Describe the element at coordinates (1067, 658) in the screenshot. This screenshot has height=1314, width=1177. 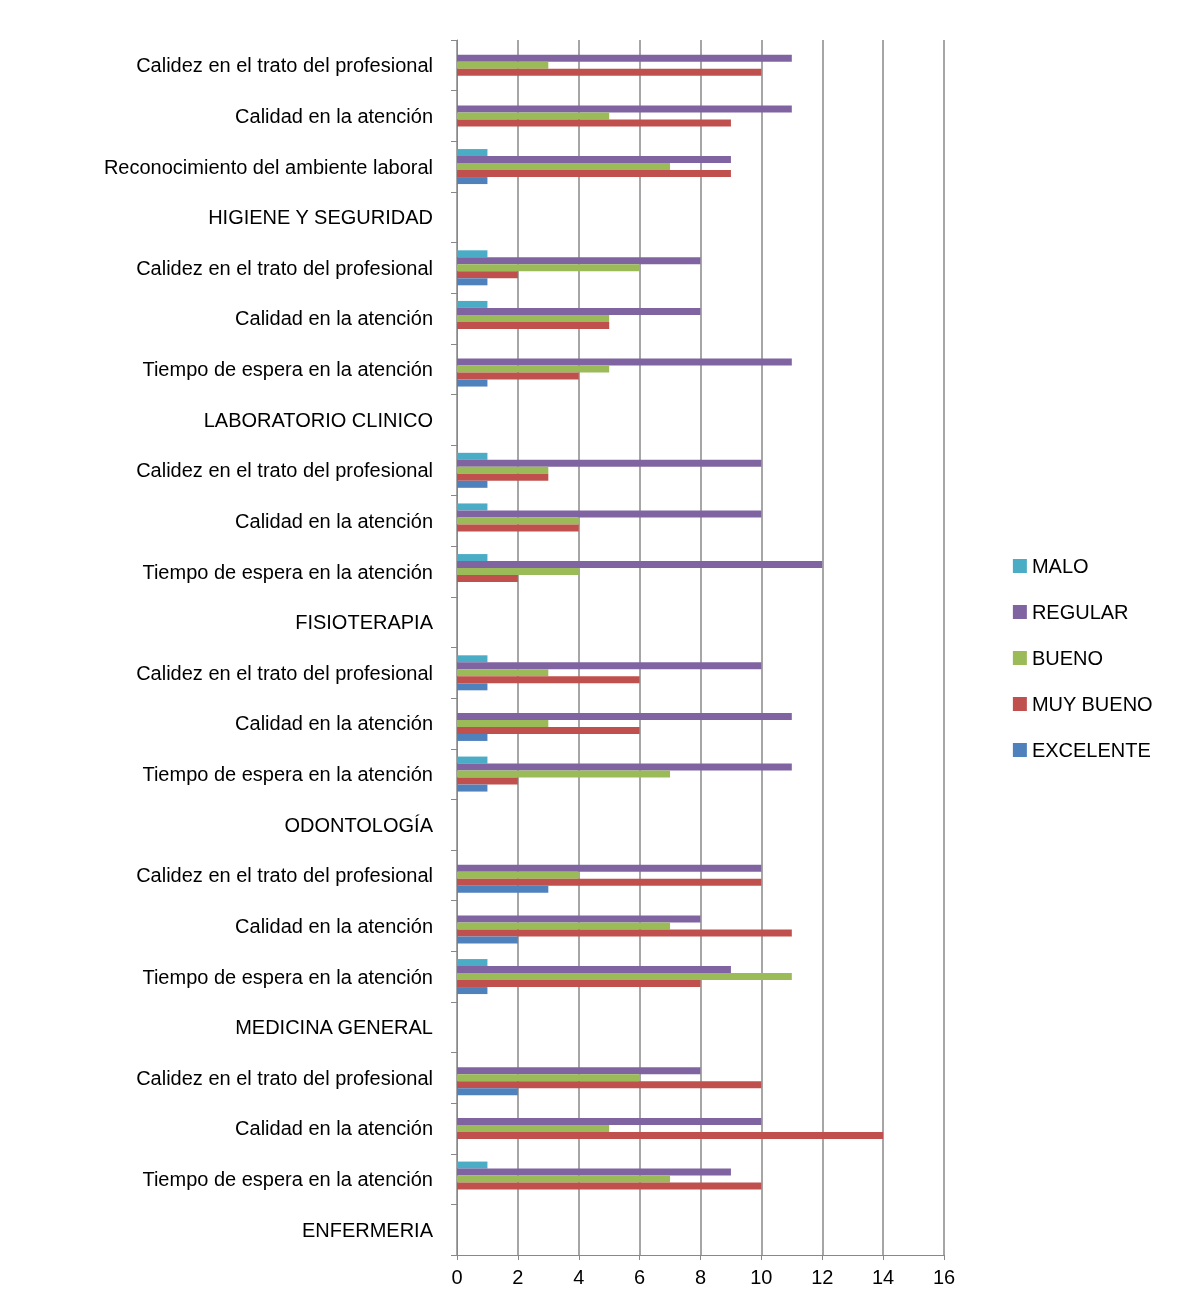
I see `legend-label: BUENO` at that location.